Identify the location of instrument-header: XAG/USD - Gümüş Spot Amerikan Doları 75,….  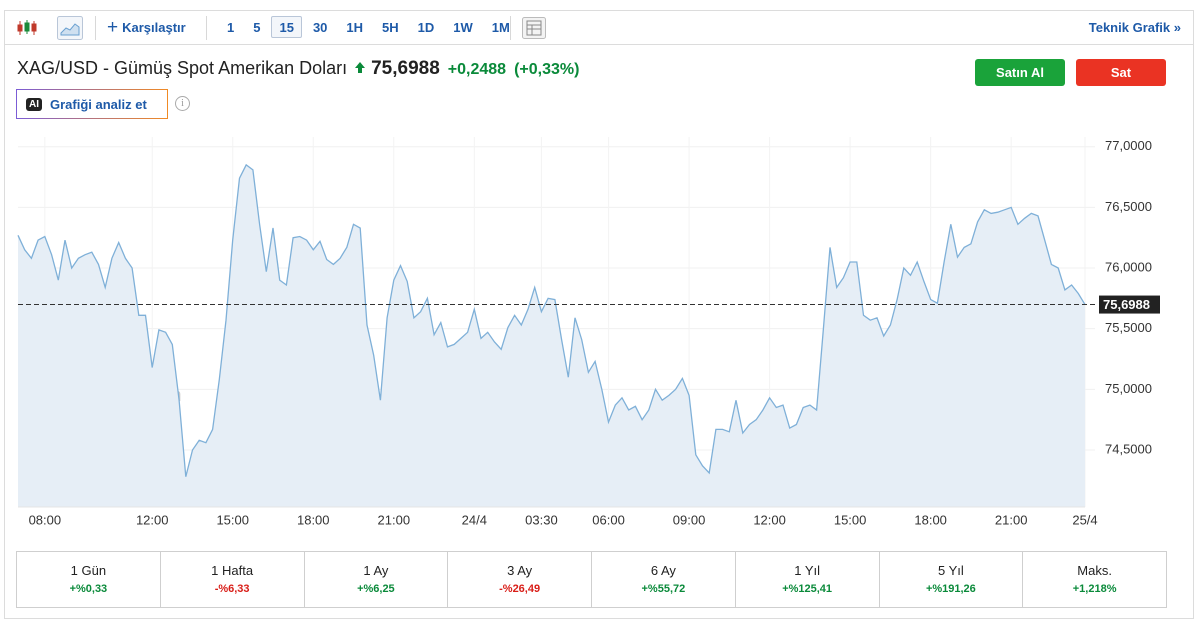
(298, 69).